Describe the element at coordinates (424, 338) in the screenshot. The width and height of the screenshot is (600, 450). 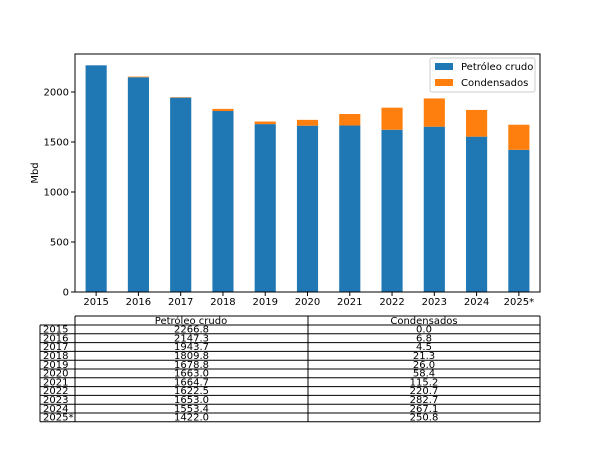
I see `table-cell-condensados: 6.8` at that location.